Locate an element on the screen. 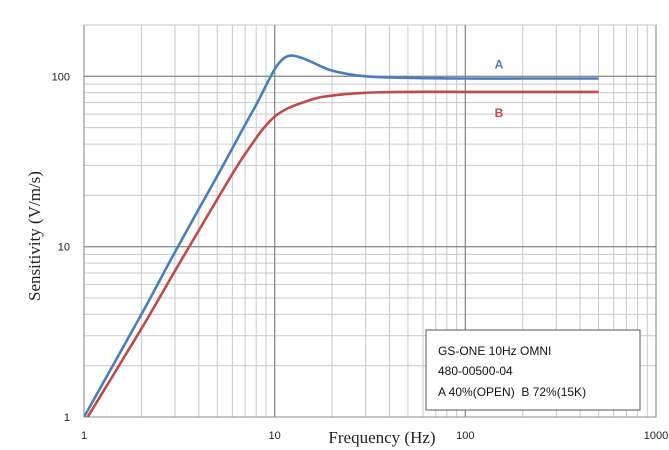 This screenshot has height=450, width=669. y-tick-label: 1 is located at coordinates (67, 418).